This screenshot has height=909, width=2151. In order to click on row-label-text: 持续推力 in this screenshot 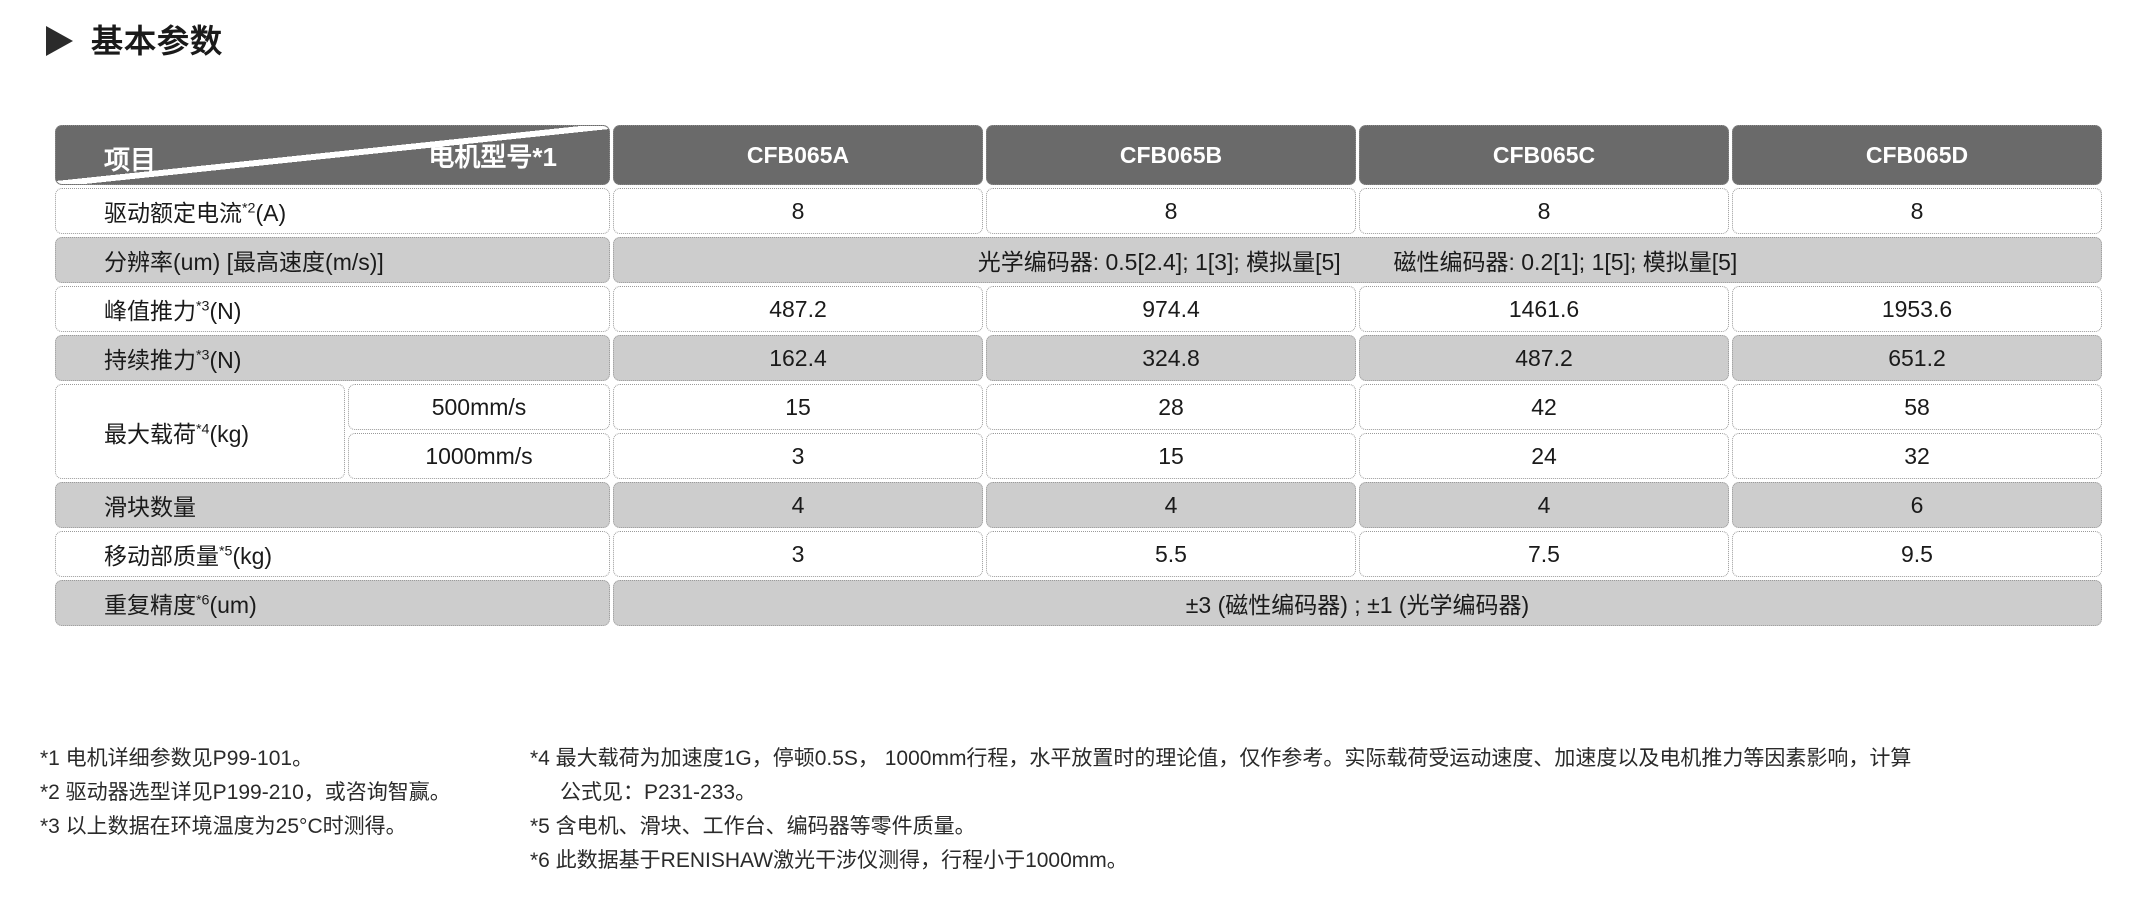, I will do `click(150, 360)`.